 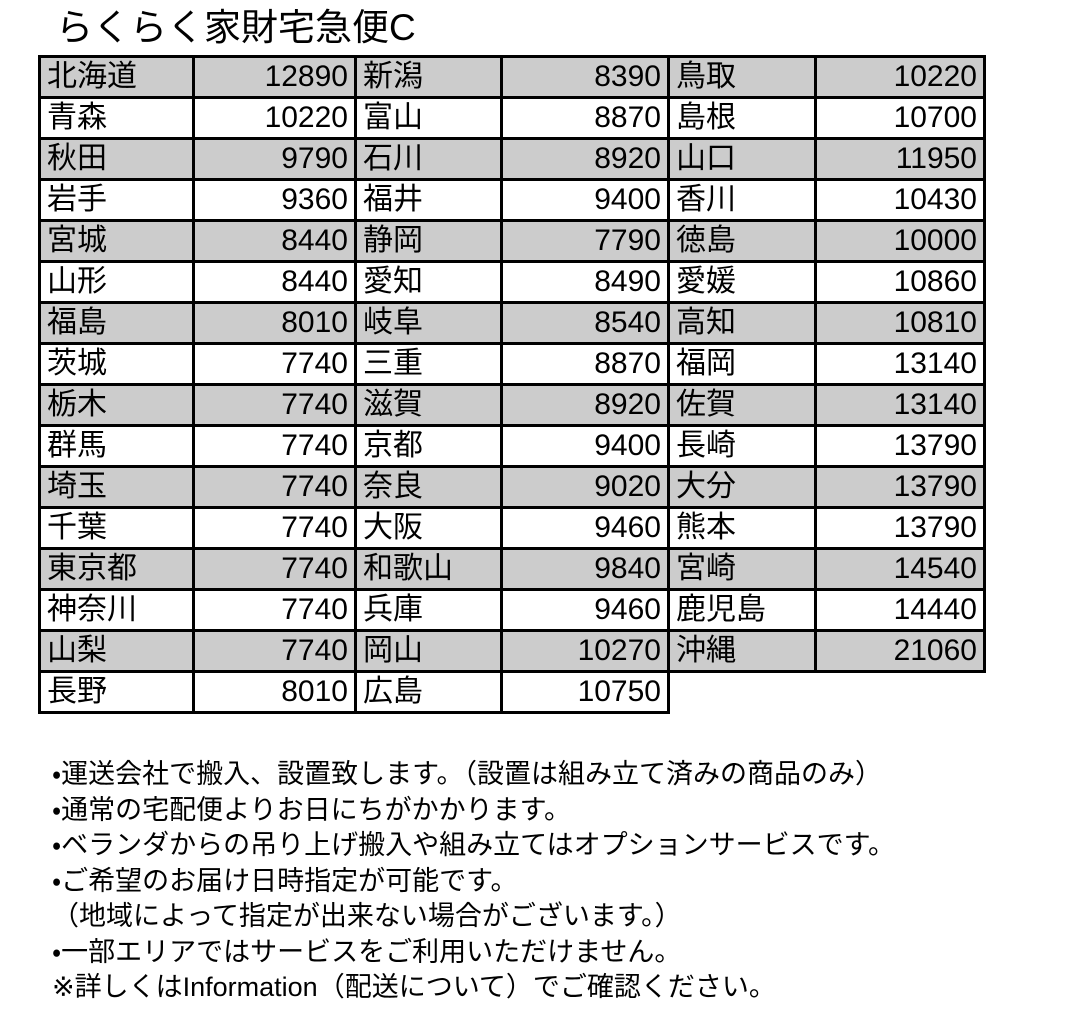 I want to click on prefecture-cell: 茨城, so click(x=116, y=364).